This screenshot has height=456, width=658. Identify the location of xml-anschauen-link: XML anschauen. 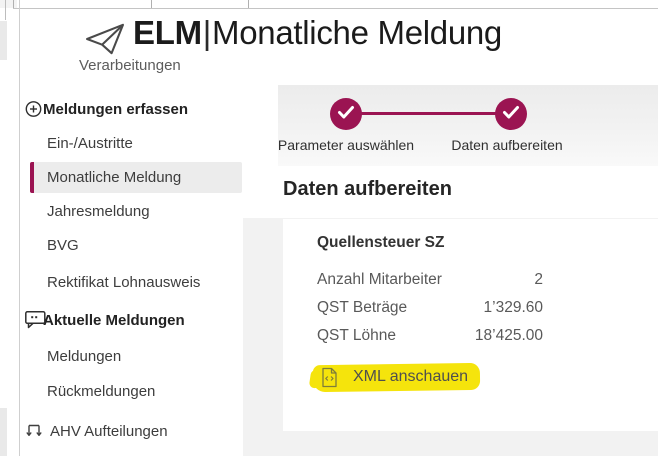
(403, 378).